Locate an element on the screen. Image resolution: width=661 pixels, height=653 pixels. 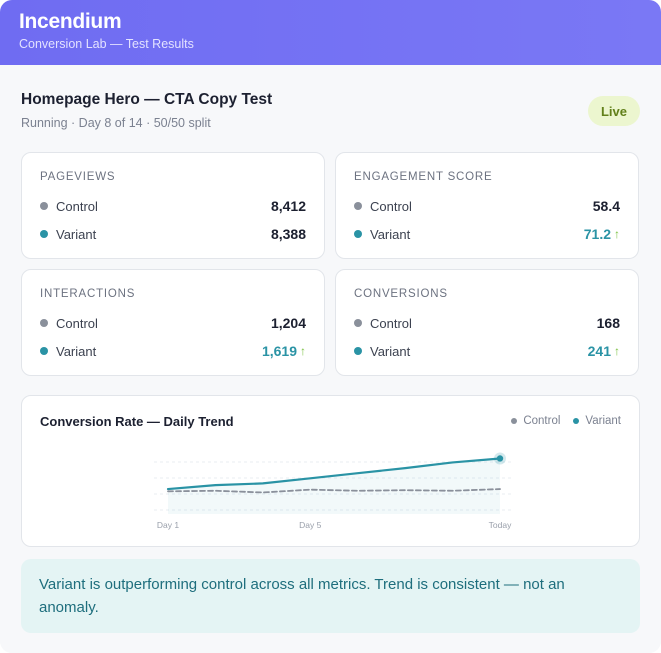
test-title: Homepage Hero — CTA Copy Test is located at coordinates (147, 99).